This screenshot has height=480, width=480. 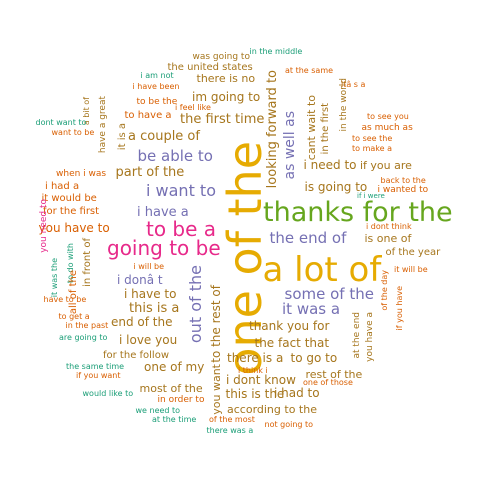 What do you see at coordinates (334, 374) in the screenshot?
I see `cloud-word: rest of the` at bounding box center [334, 374].